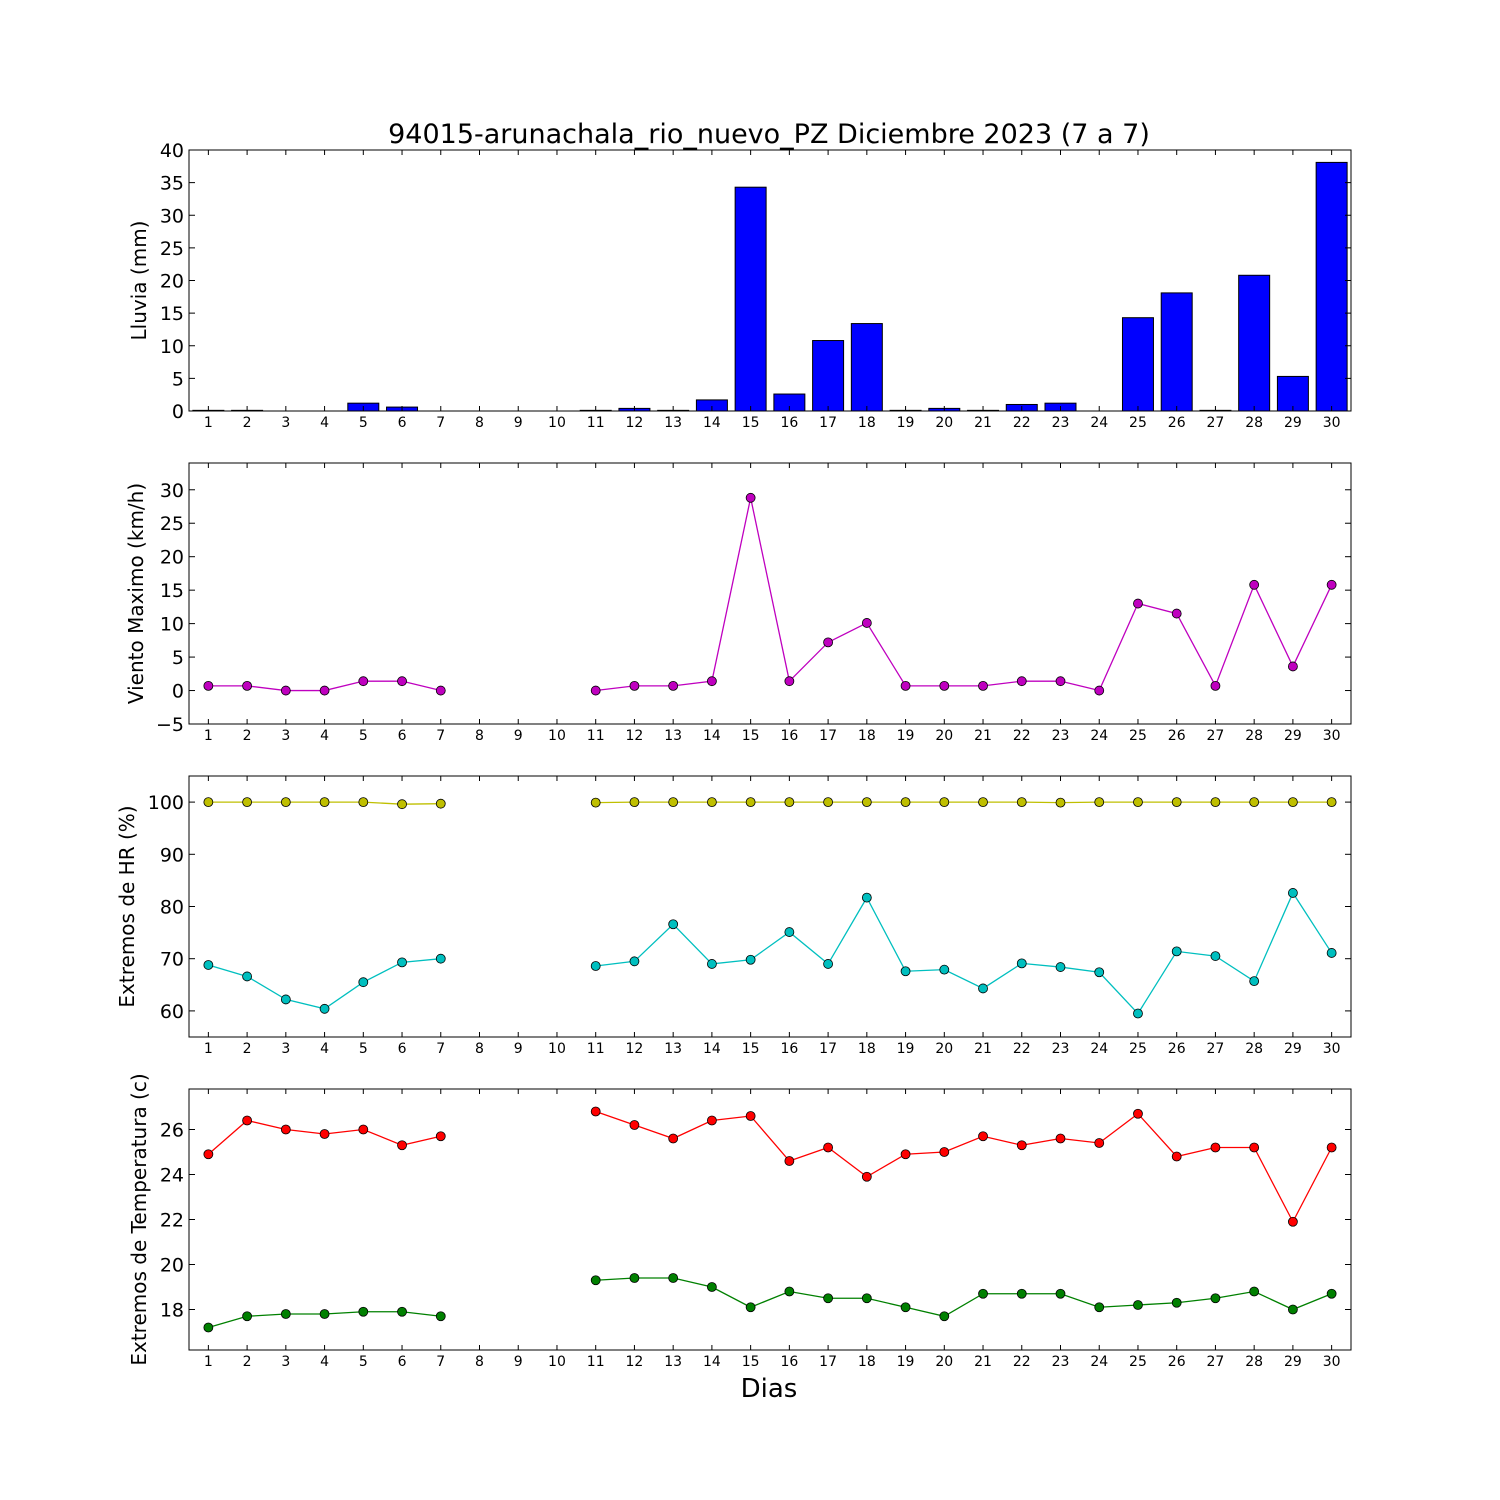 Image resolution: width=1500 pixels, height=1500 pixels. Describe the element at coordinates (402, 736) in the screenshot. I see `wind-xtick-label: 6` at that location.